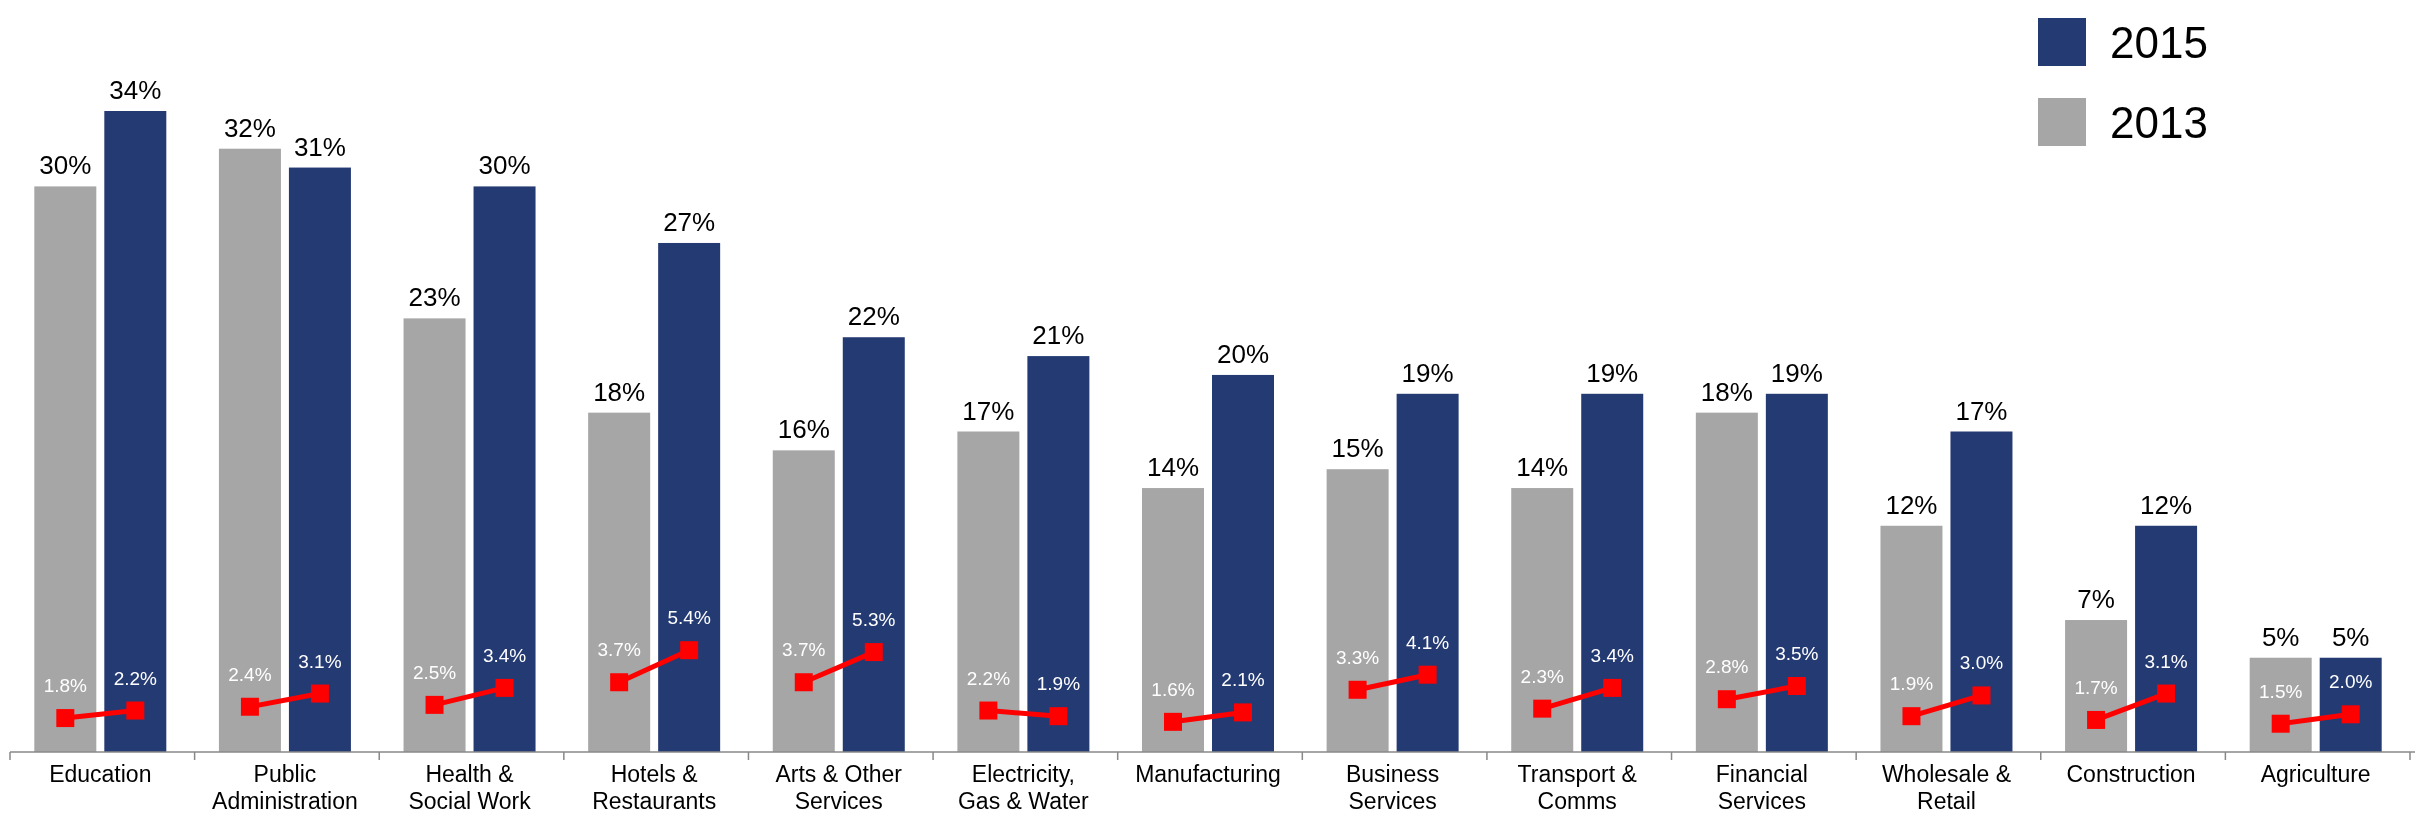  What do you see at coordinates (1577, 787) in the screenshot?
I see `x-tick-label: Transport & Comms` at bounding box center [1577, 787].